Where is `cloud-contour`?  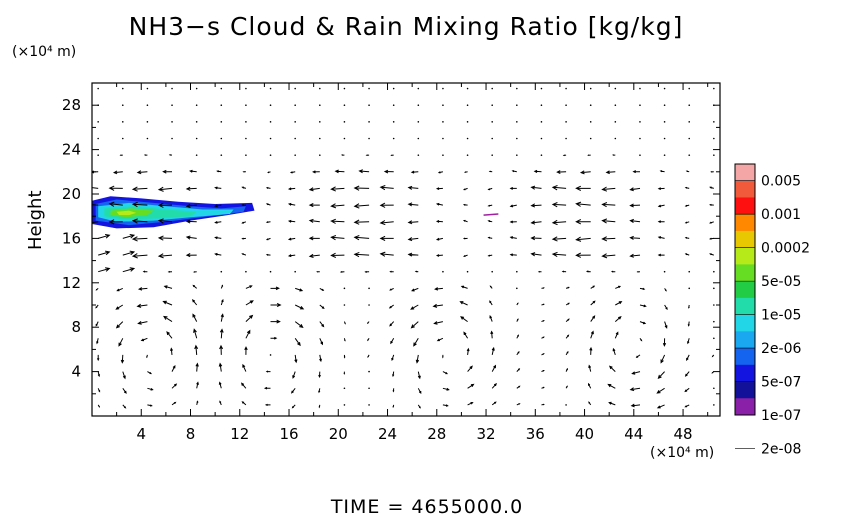 cloud-contour is located at coordinates (295, 212).